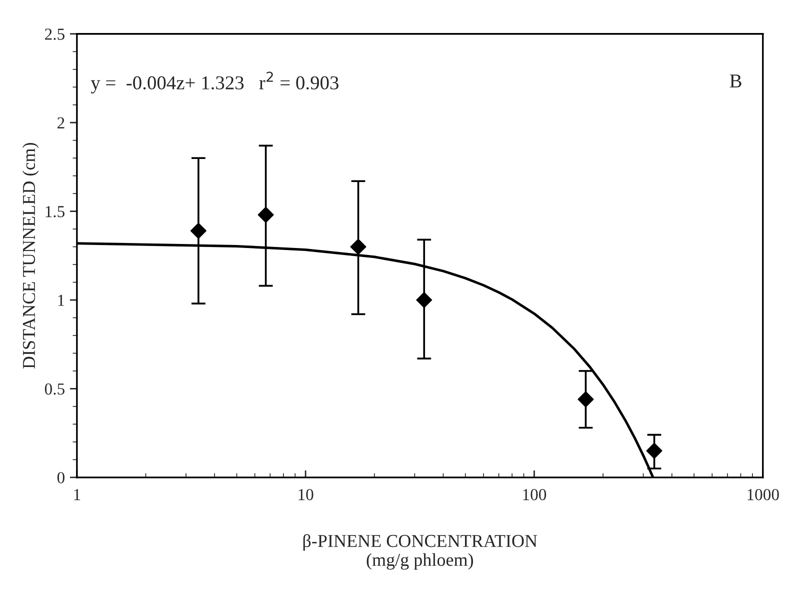  I want to click on y-tick-label: 1.5, so click(55, 212).